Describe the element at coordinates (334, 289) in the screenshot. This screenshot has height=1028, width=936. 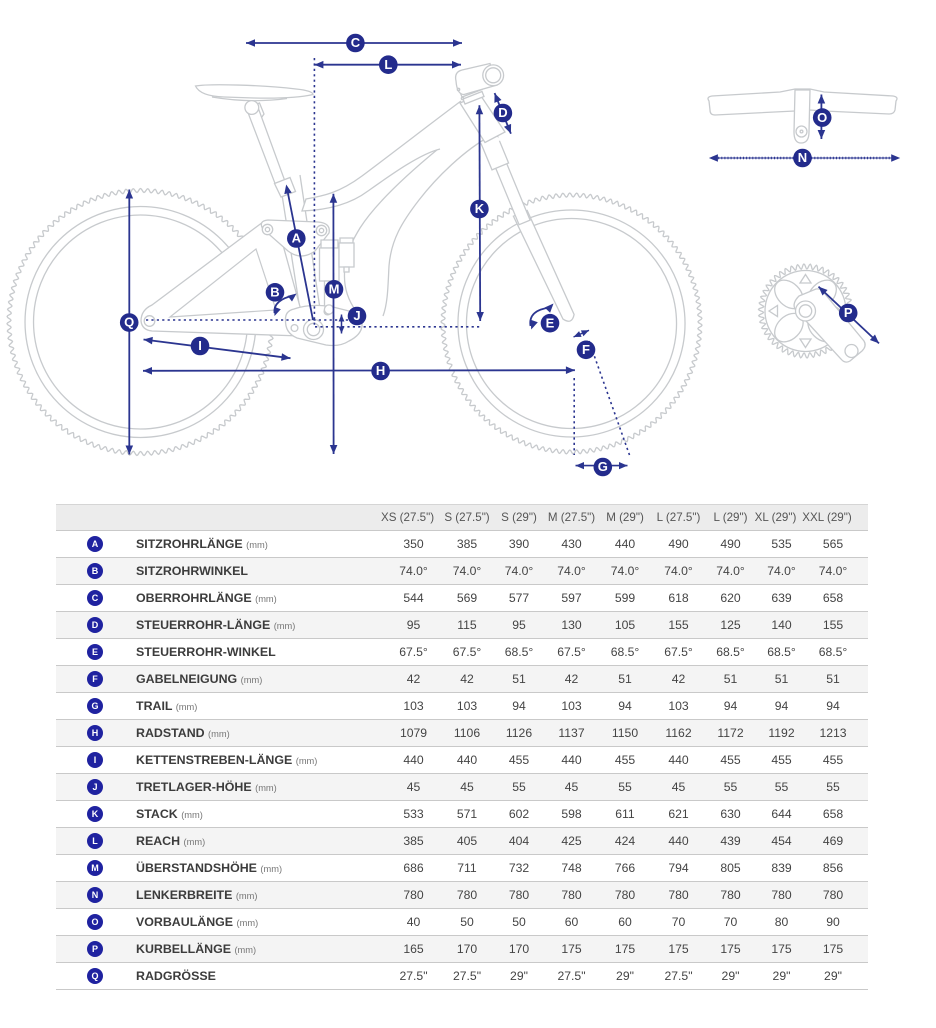
I see `svg-text: M` at that location.